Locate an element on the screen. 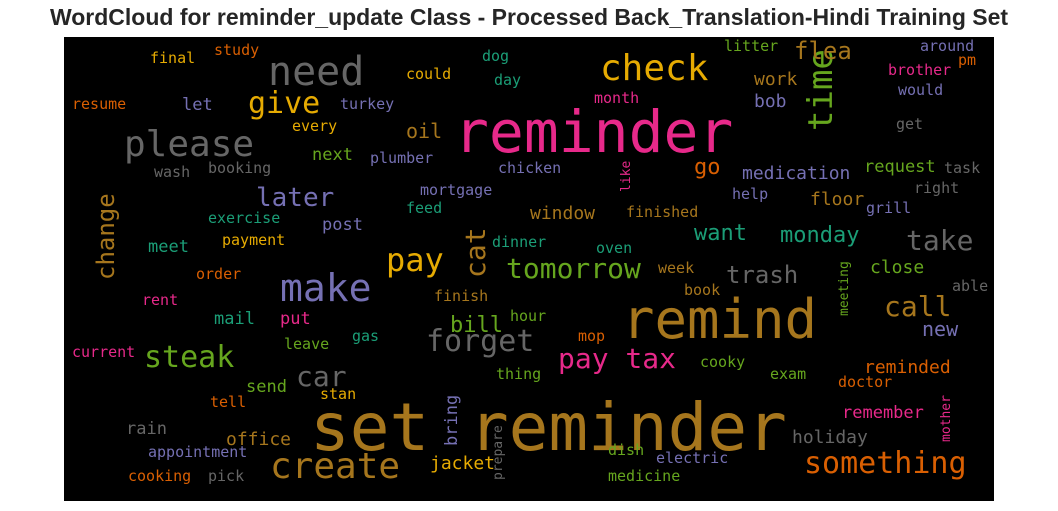 The width and height of the screenshot is (1058, 511). wordcloud-word: week is located at coordinates (676, 268).